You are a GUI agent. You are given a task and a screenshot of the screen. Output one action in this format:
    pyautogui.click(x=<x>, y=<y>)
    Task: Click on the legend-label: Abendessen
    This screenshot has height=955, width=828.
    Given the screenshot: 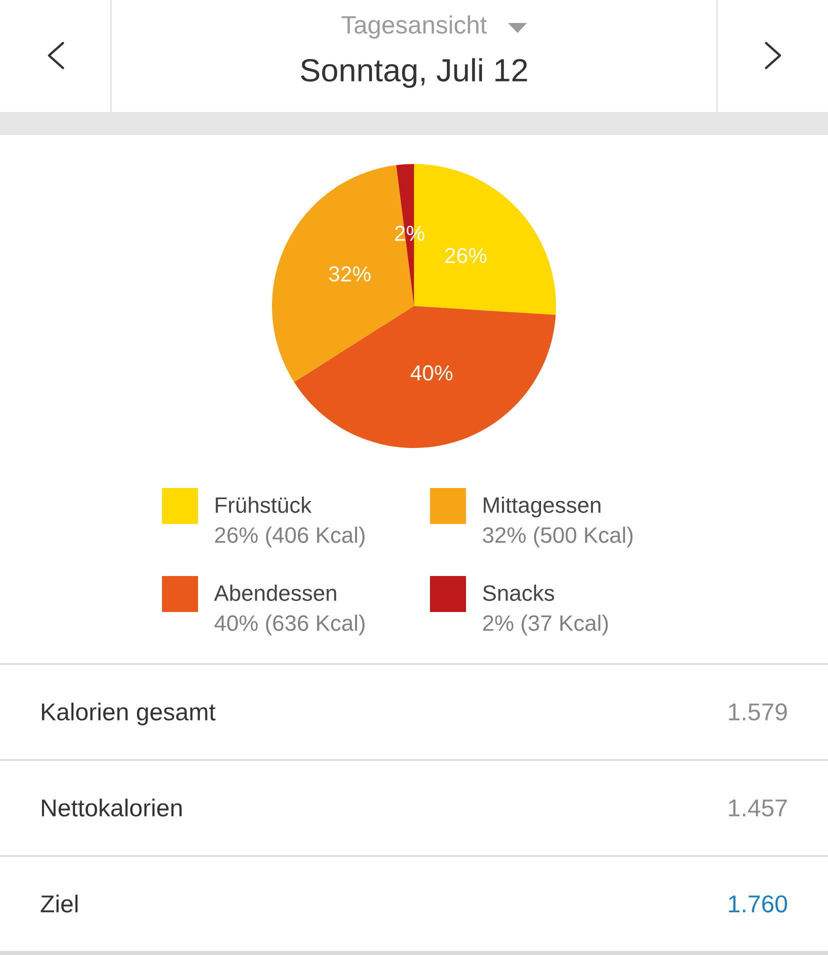 What is the action you would take?
    pyautogui.click(x=275, y=592)
    